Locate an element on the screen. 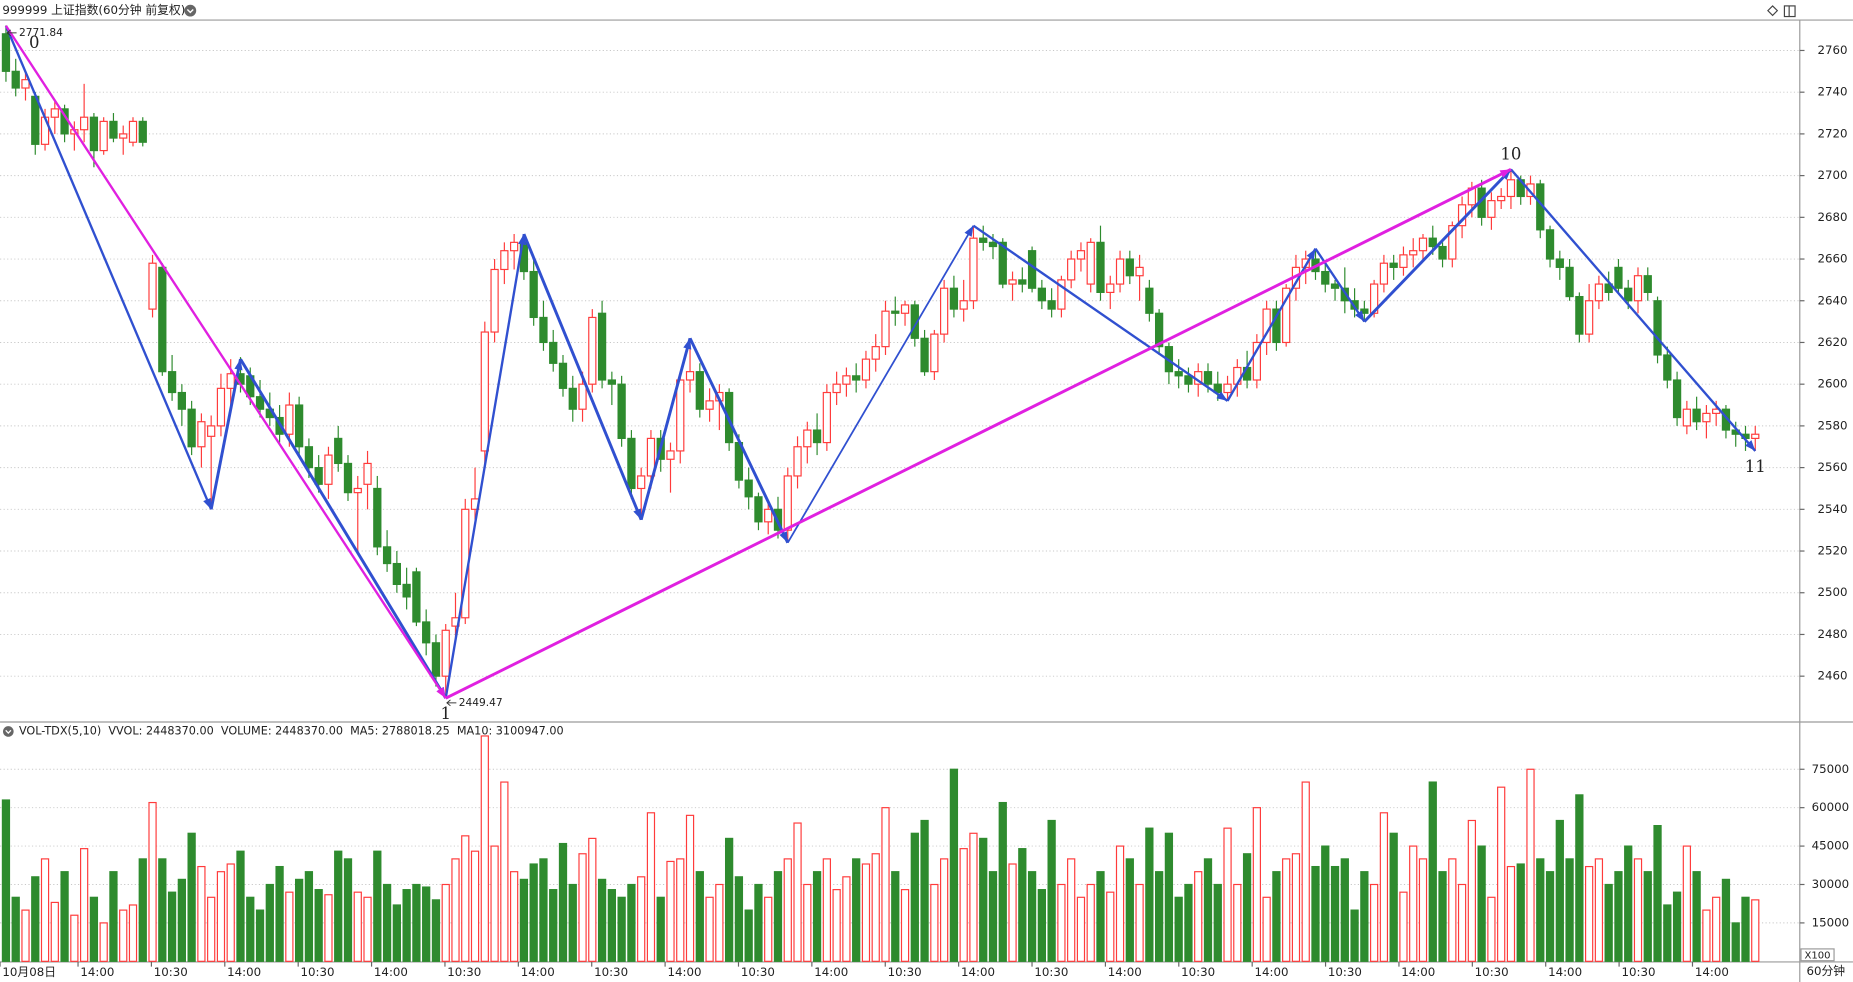 This screenshot has width=1853, height=982. wave-label: 1 is located at coordinates (445, 713).